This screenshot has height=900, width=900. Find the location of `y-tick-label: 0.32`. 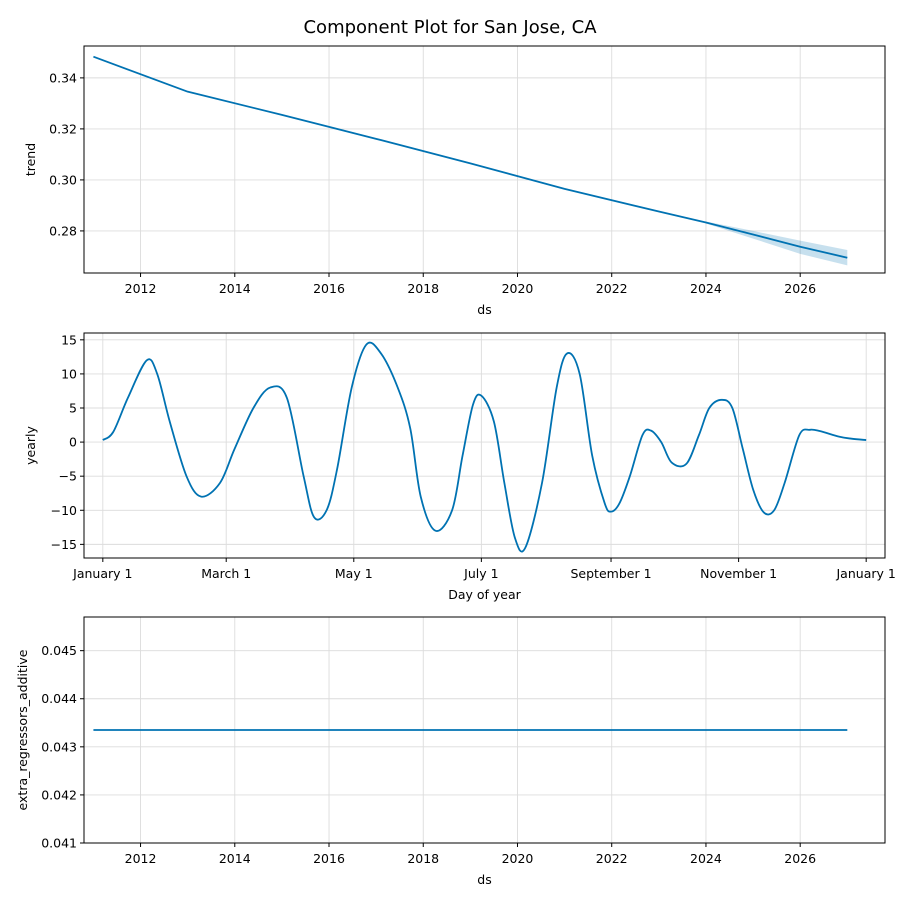

y-tick-label: 0.32 is located at coordinates (63, 128).